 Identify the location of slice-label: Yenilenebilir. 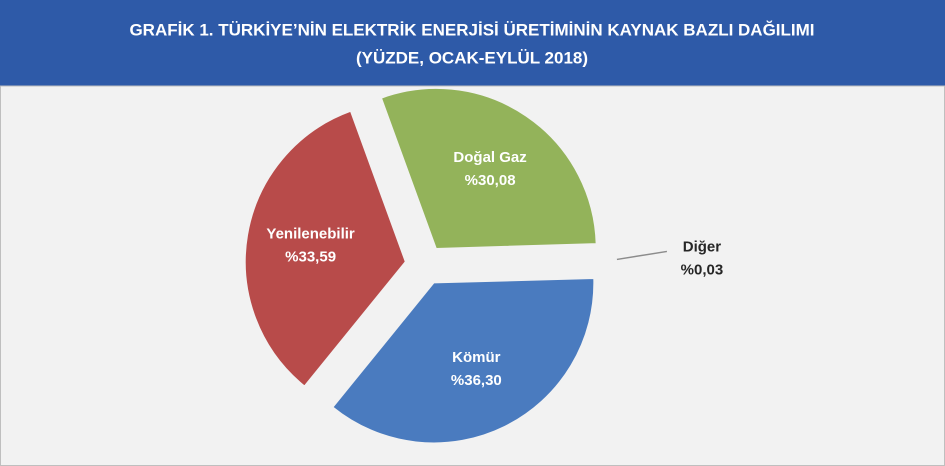
(310, 234).